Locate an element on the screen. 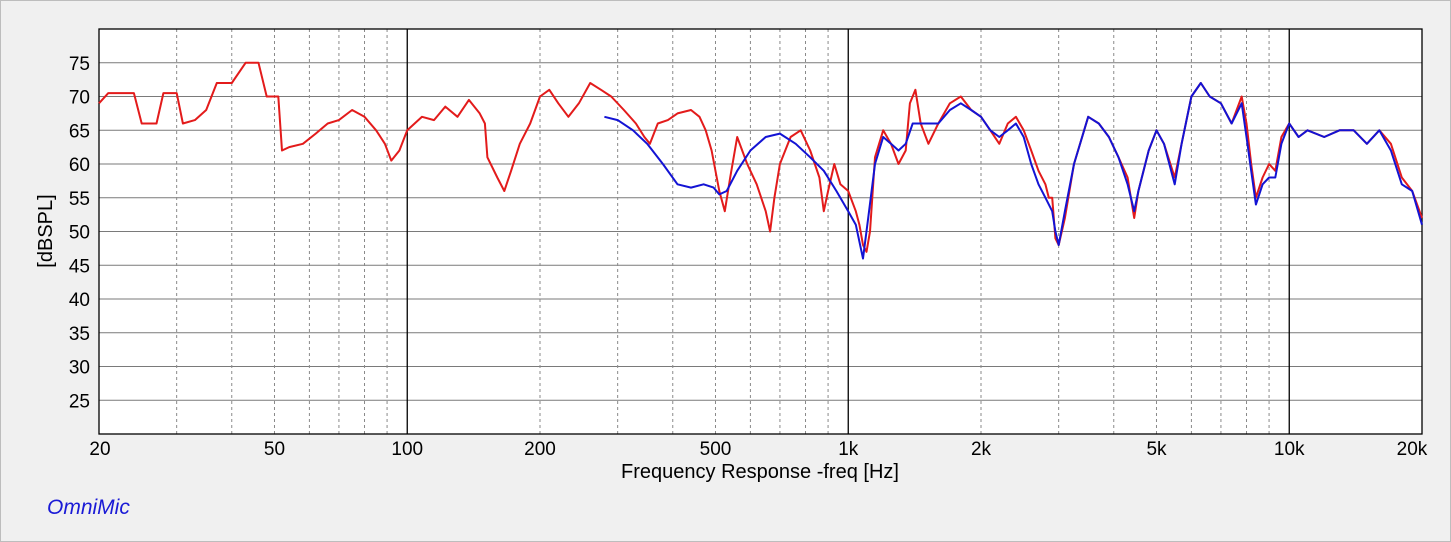  x-tick-label: 200 is located at coordinates (540, 449).